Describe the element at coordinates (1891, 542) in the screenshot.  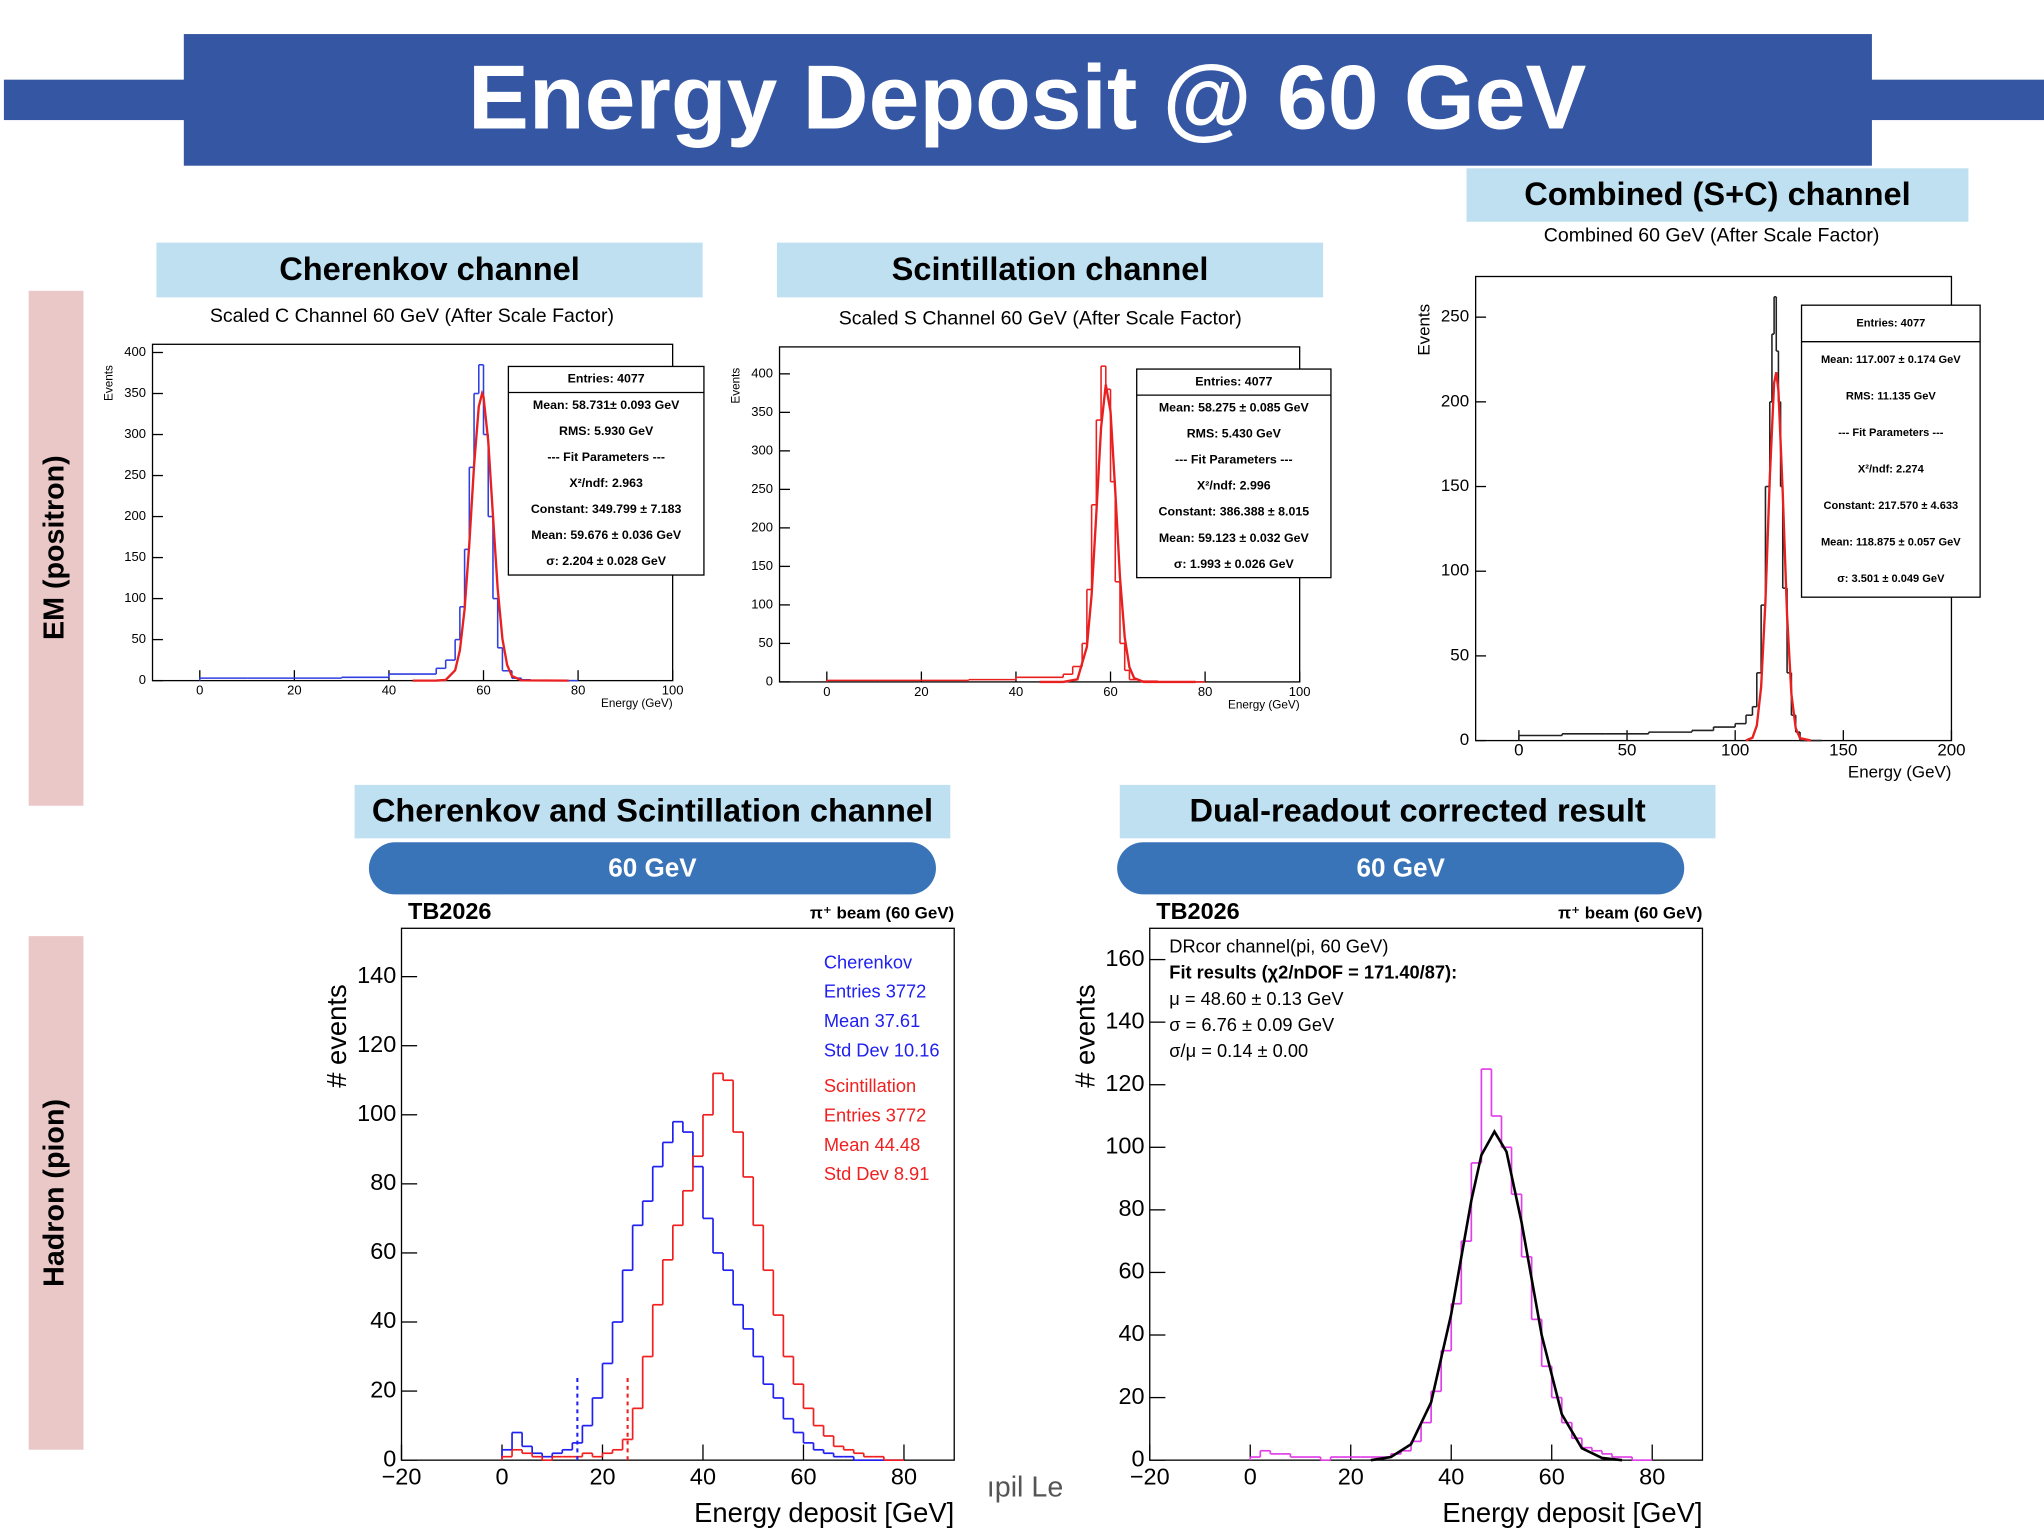
I see `stats-line: Mean: 118.875 ± 0.057 GeV` at that location.